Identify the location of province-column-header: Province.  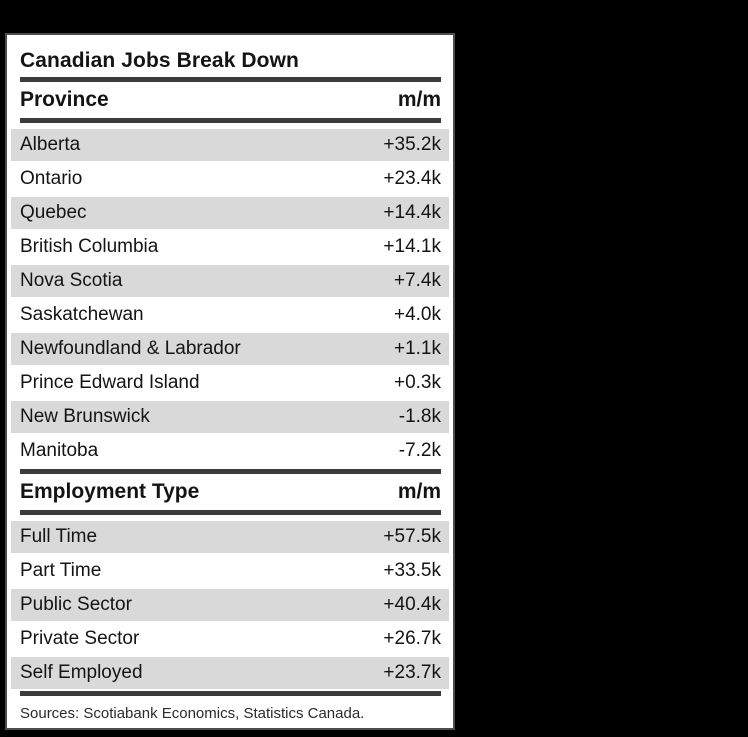
(64, 99).